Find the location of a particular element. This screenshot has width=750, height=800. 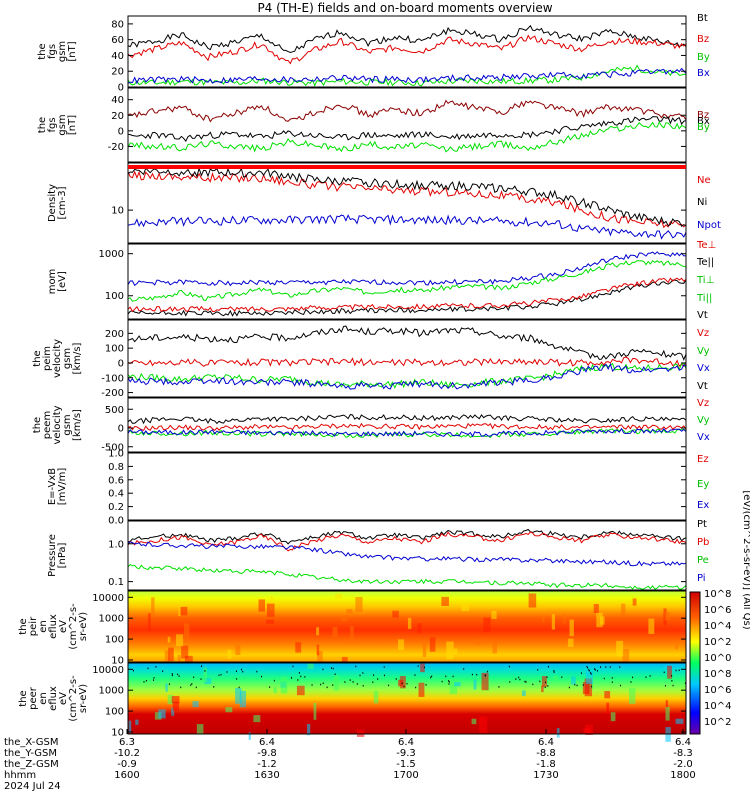

panel-temp: 100 1000 mom [eV] Te⊥ Te|| Ti⊥ Ti|| is located at coordinates (381, 280).